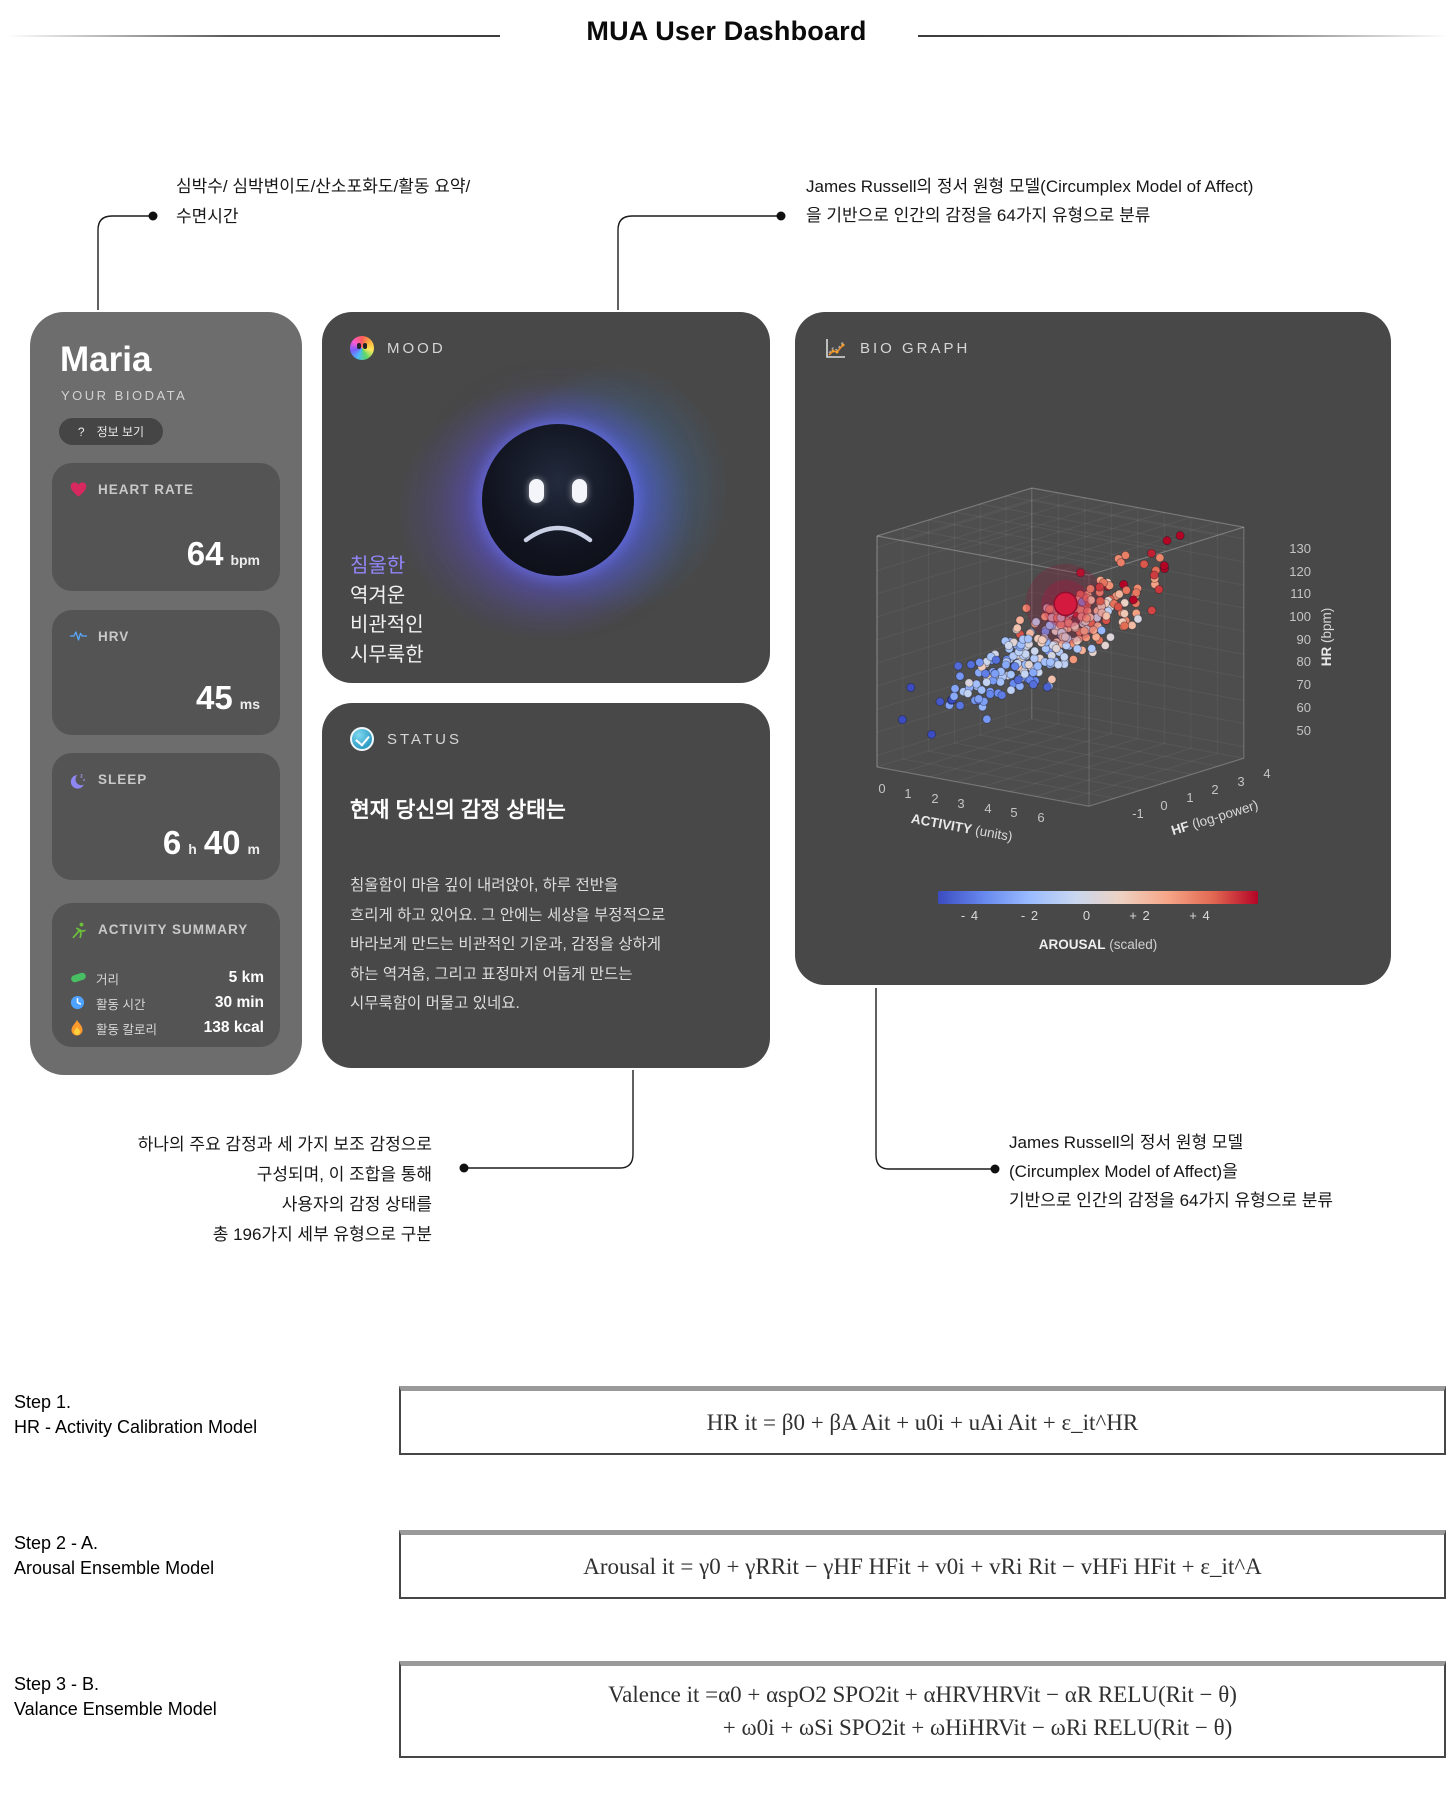  Describe the element at coordinates (1214, 789) in the screenshot. I see `svg-text: 2` at that location.